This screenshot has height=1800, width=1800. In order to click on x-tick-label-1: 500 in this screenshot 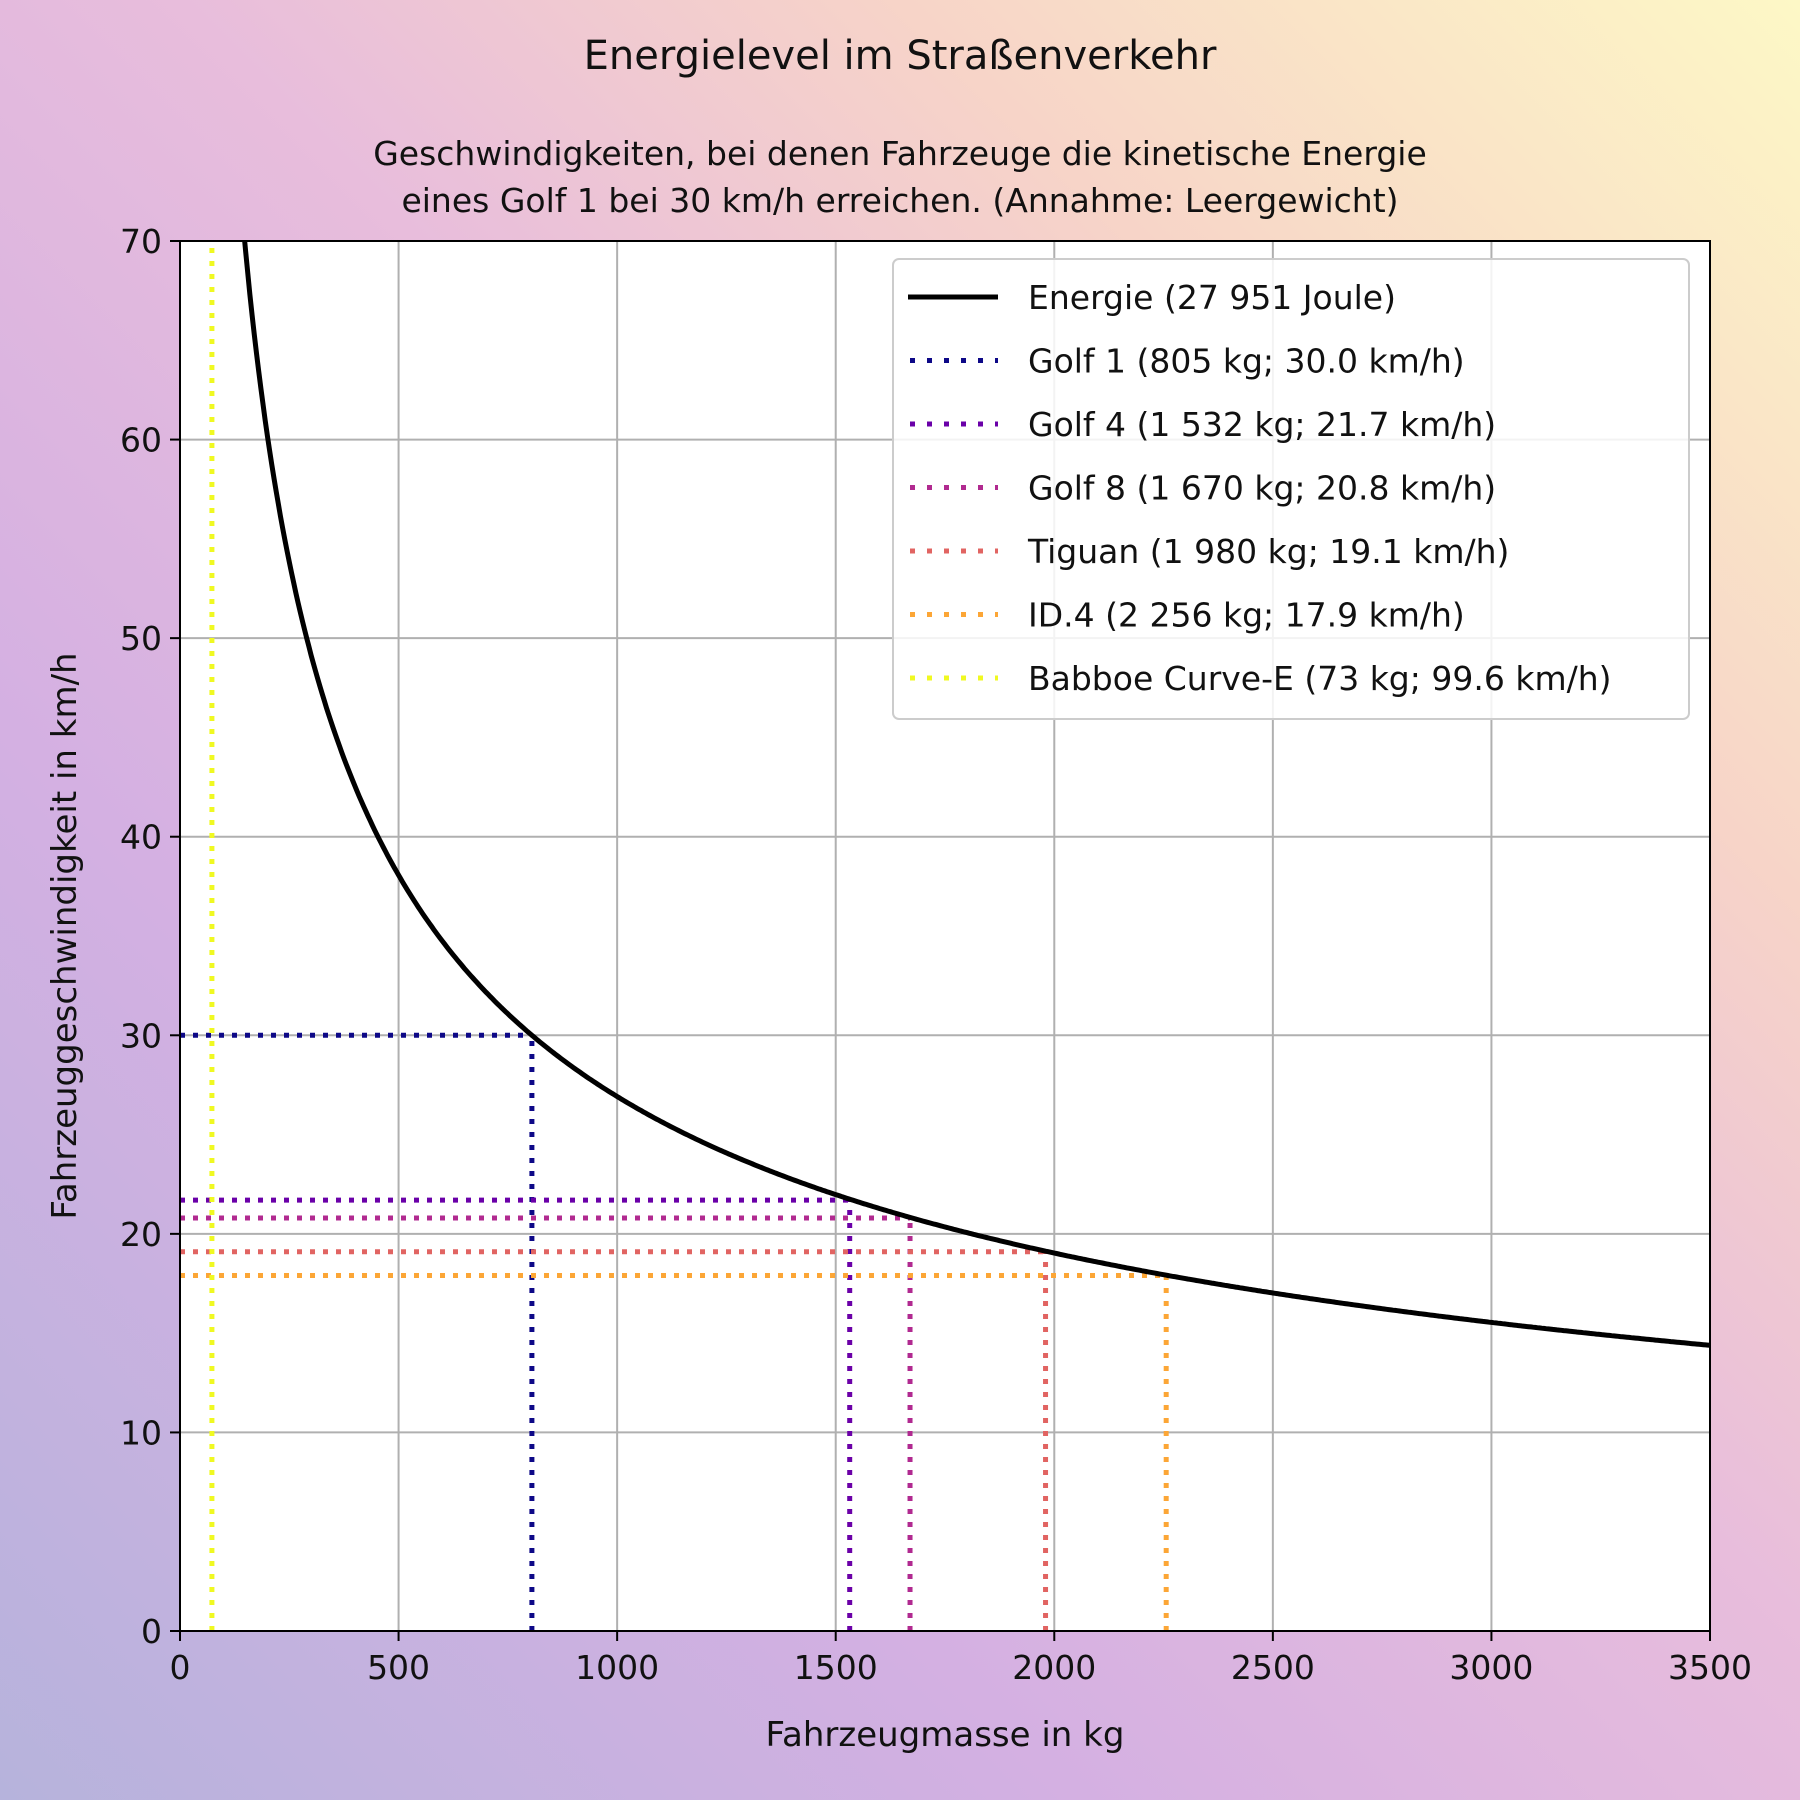, I will do `click(398, 1667)`.